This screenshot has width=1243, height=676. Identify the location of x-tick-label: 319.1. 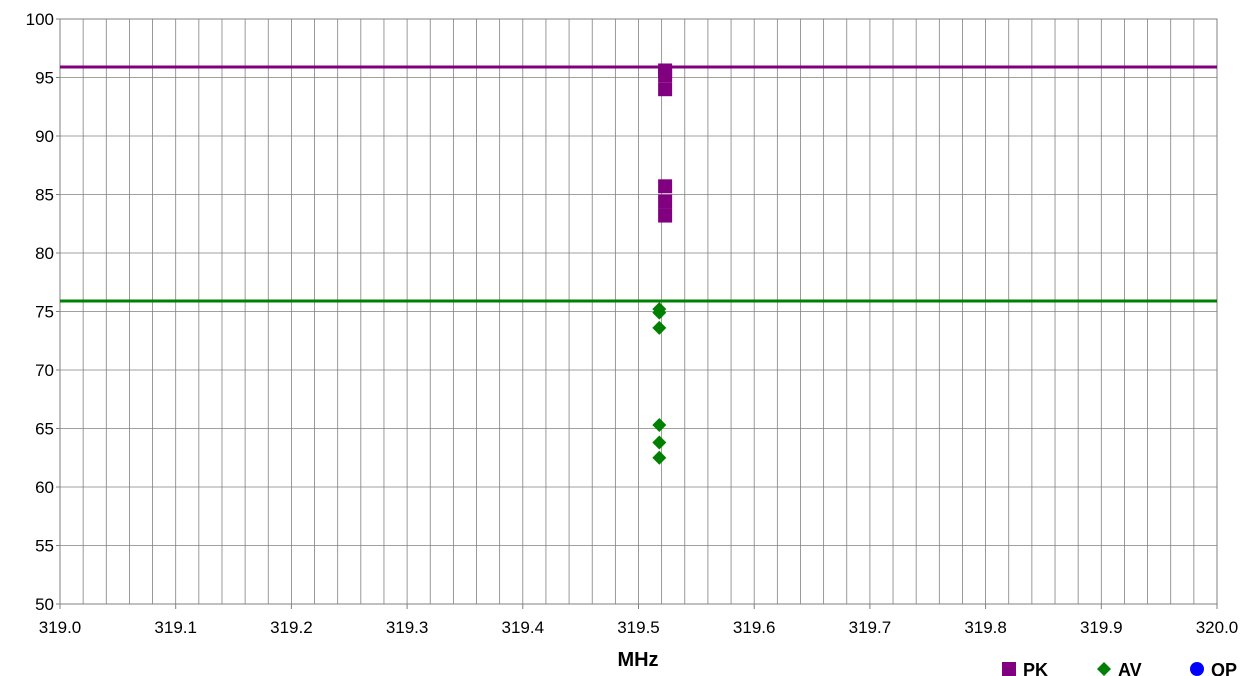
(175, 627).